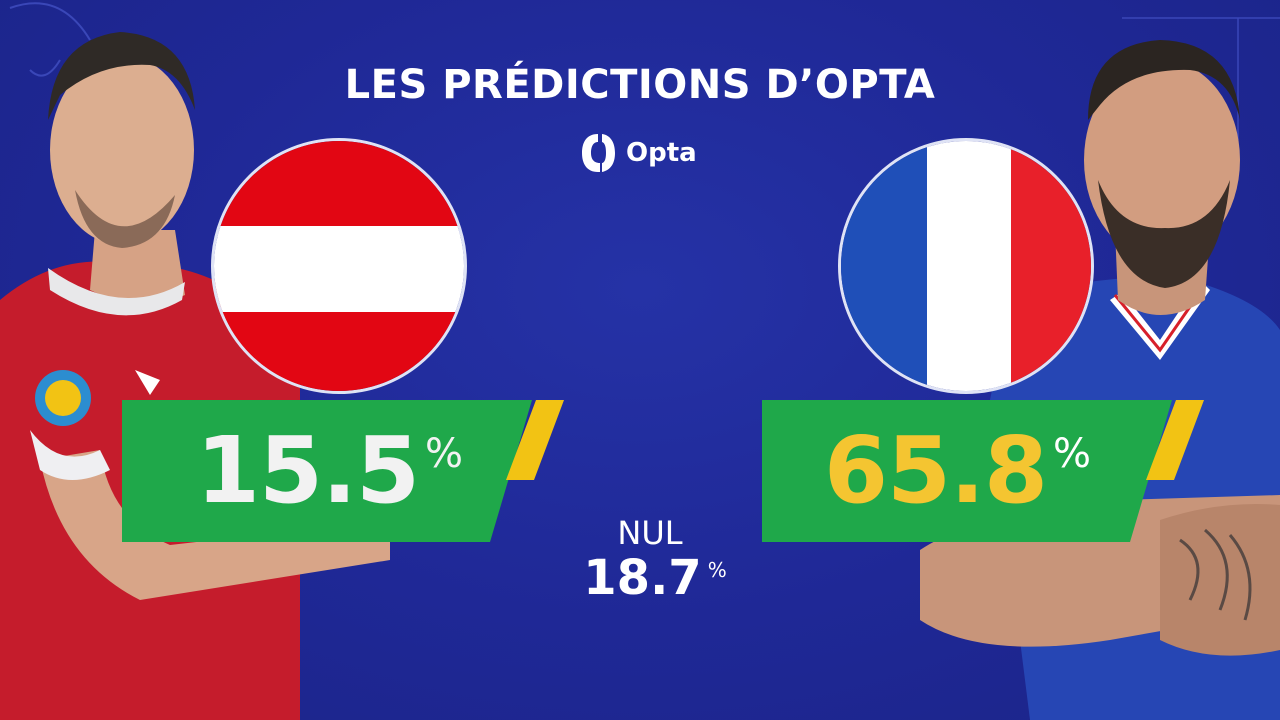 Image resolution: width=1280 pixels, height=720 pixels. I want to click on france-flag, so click(966, 266).